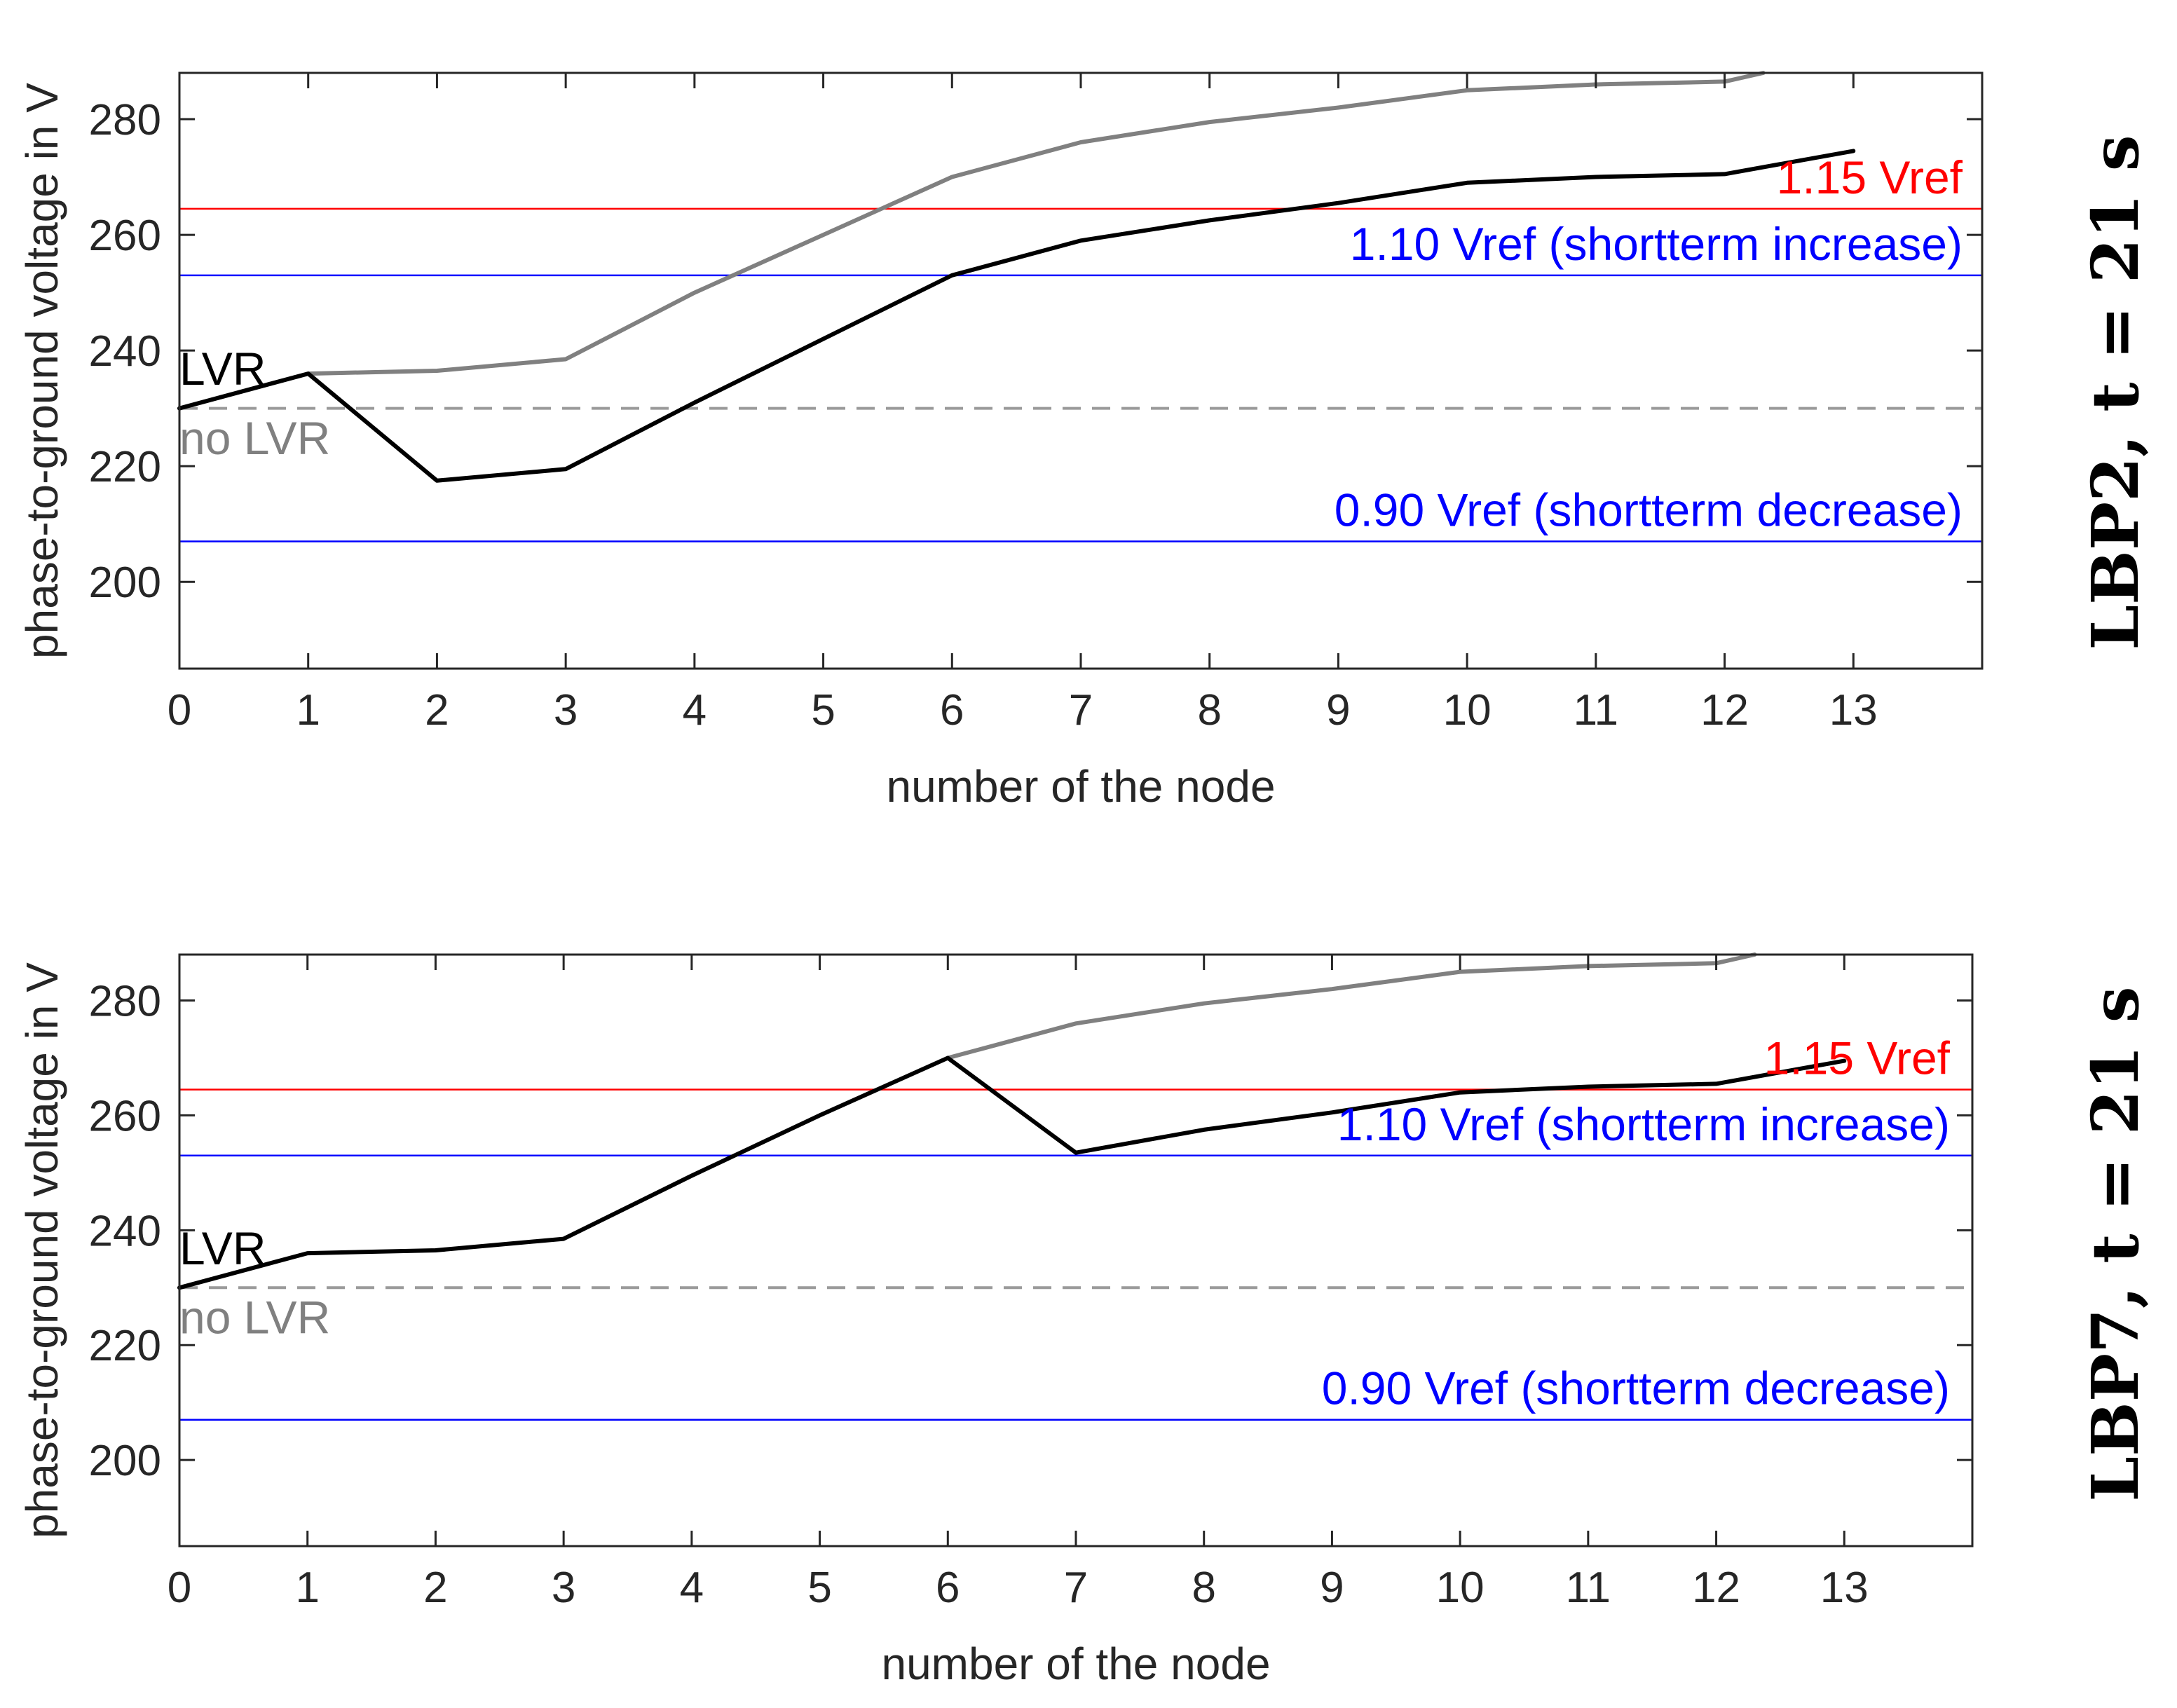  I want to click on panel-title: LBP7, t = 21 s, so click(2115, 1243).